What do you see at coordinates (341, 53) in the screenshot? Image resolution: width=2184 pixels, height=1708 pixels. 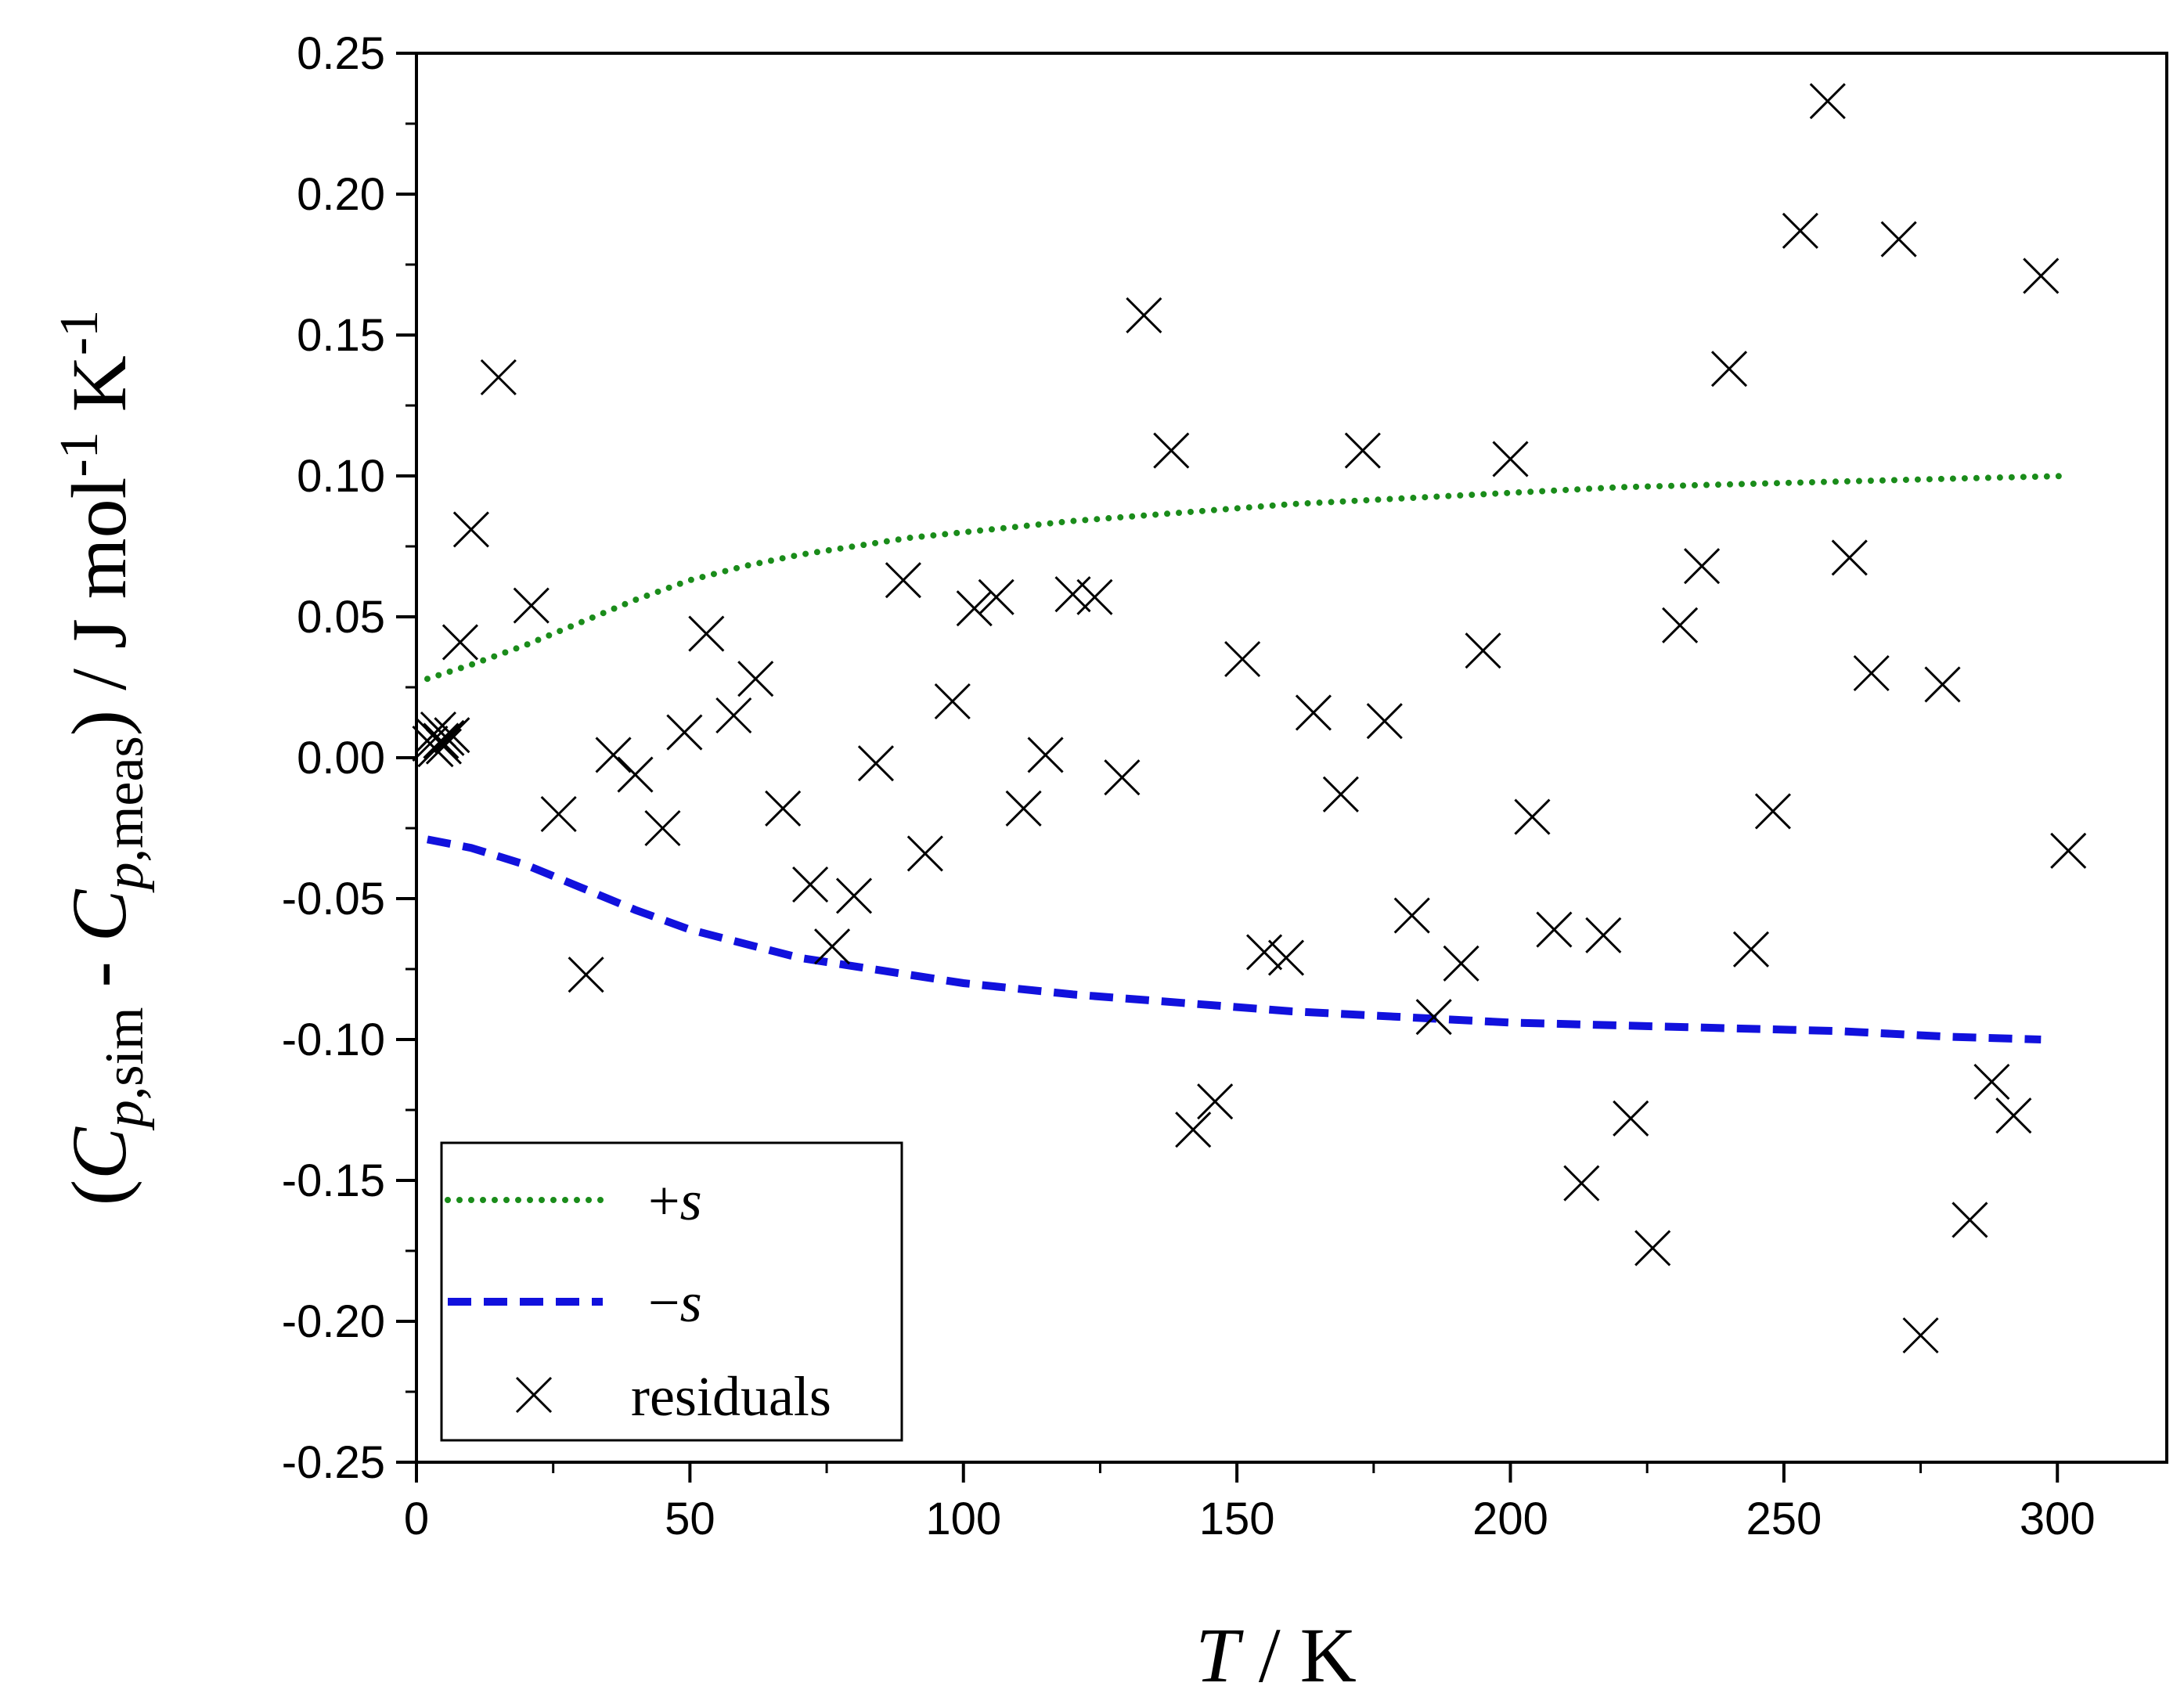 I see `y-tick-label: 0.25` at bounding box center [341, 53].